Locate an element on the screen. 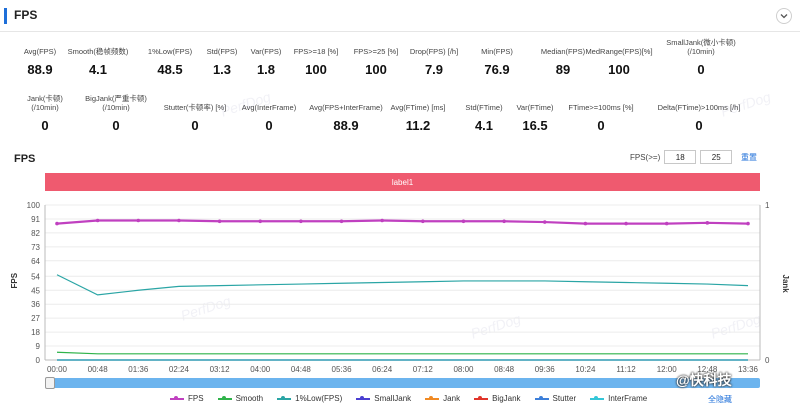 This screenshot has width=800, height=406. legend-label: Stutter is located at coordinates (564, 398).